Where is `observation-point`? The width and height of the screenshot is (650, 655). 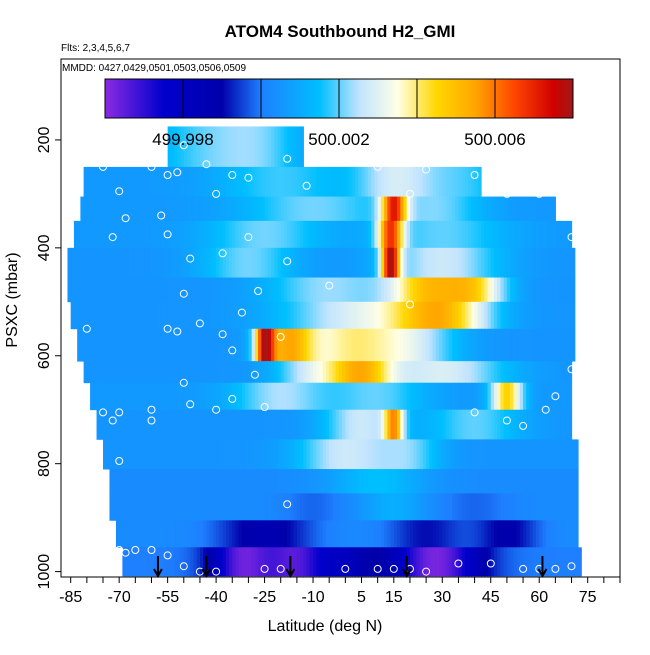
observation-point is located at coordinates (248, 237).